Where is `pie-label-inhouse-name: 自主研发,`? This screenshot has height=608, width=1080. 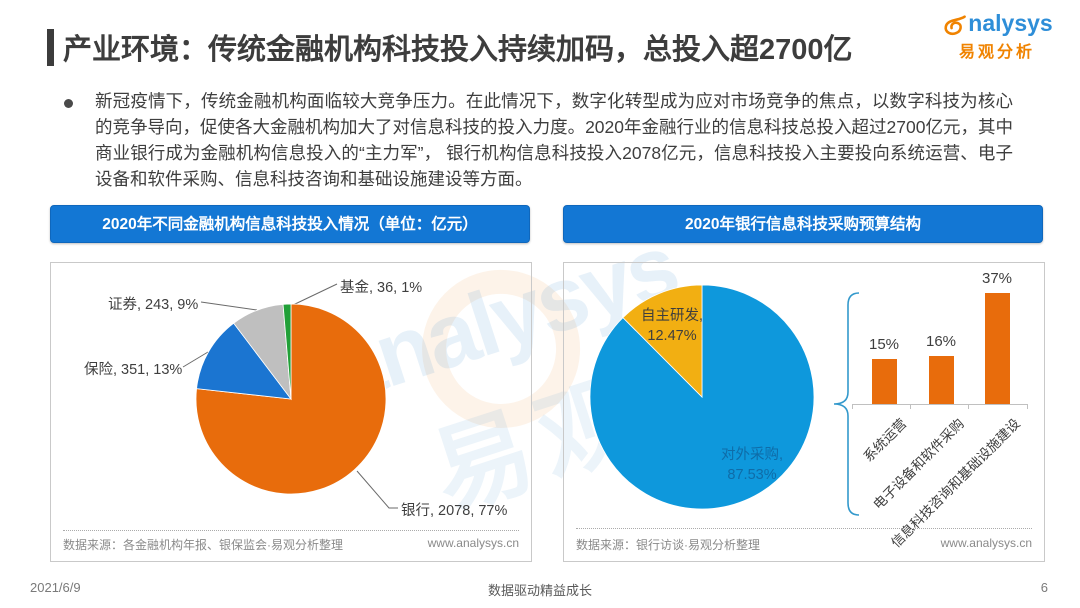
pie-label-inhouse-name: 自主研发, is located at coordinates (672, 316).